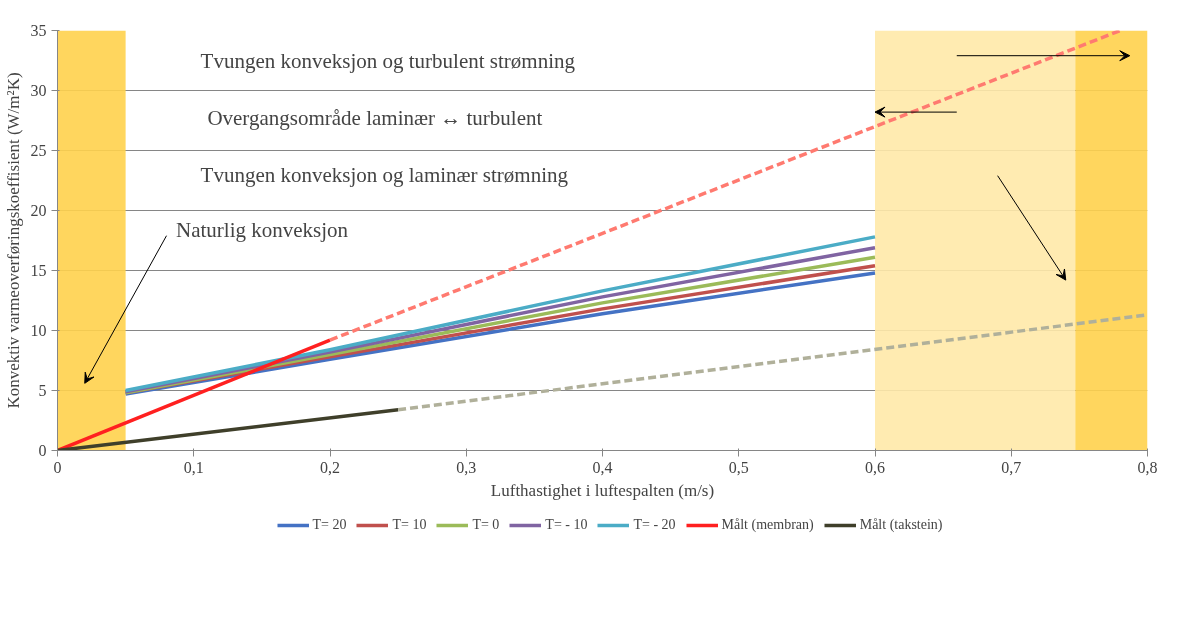  I want to click on x-tick-label: 0,5, so click(738, 467).